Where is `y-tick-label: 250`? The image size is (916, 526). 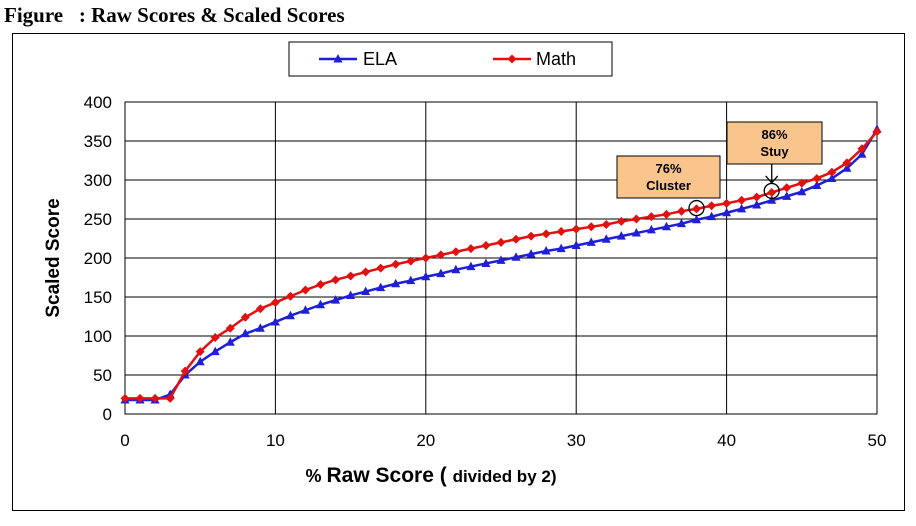
y-tick-label: 250 is located at coordinates (98, 219).